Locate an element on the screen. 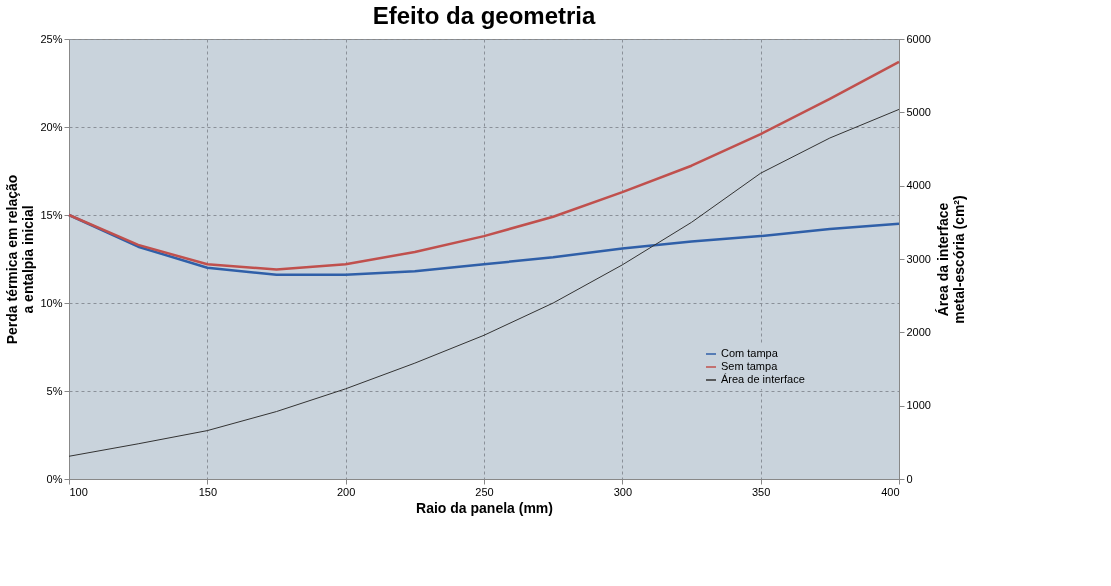  legend-label: Área de interface is located at coordinates (763, 379).